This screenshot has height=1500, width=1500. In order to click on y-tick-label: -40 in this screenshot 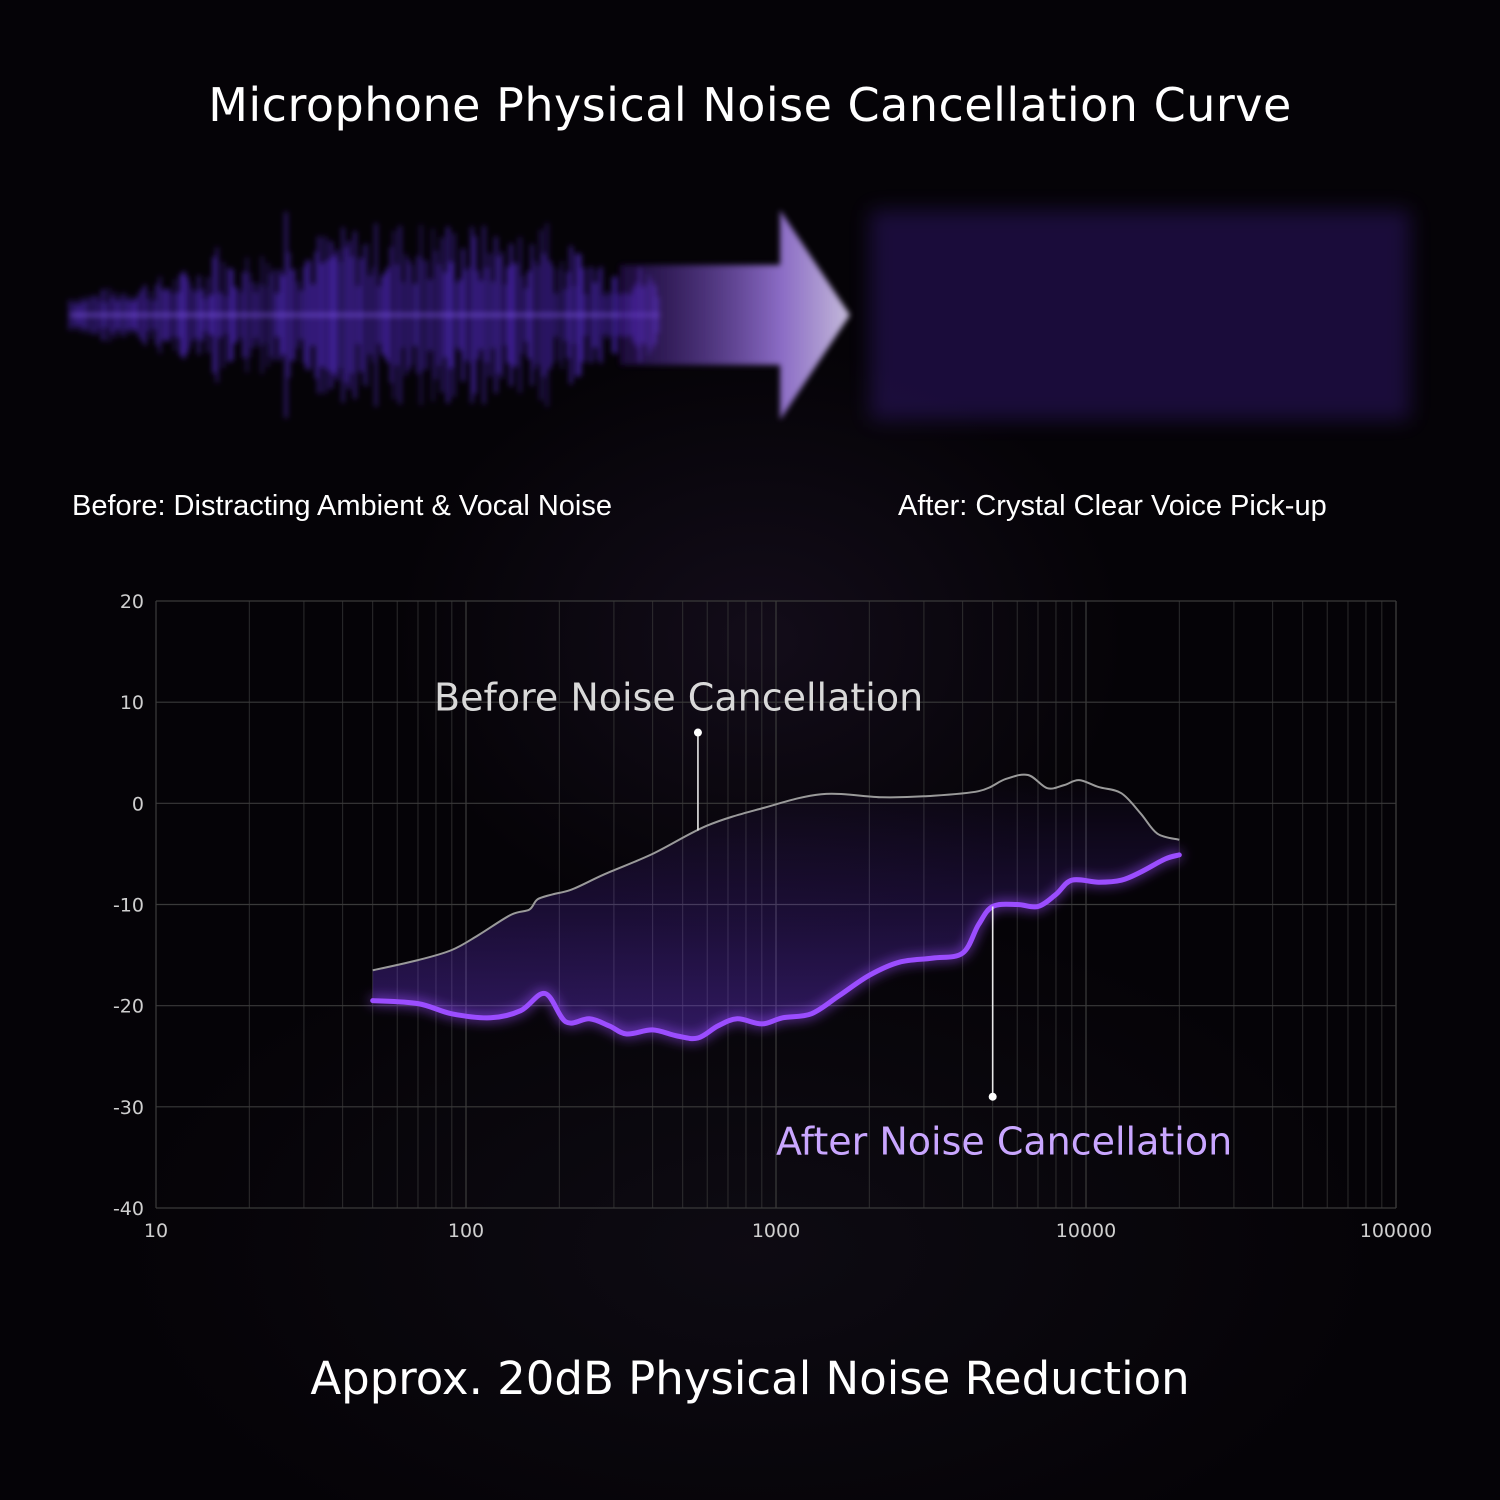, I will do `click(128, 1209)`.